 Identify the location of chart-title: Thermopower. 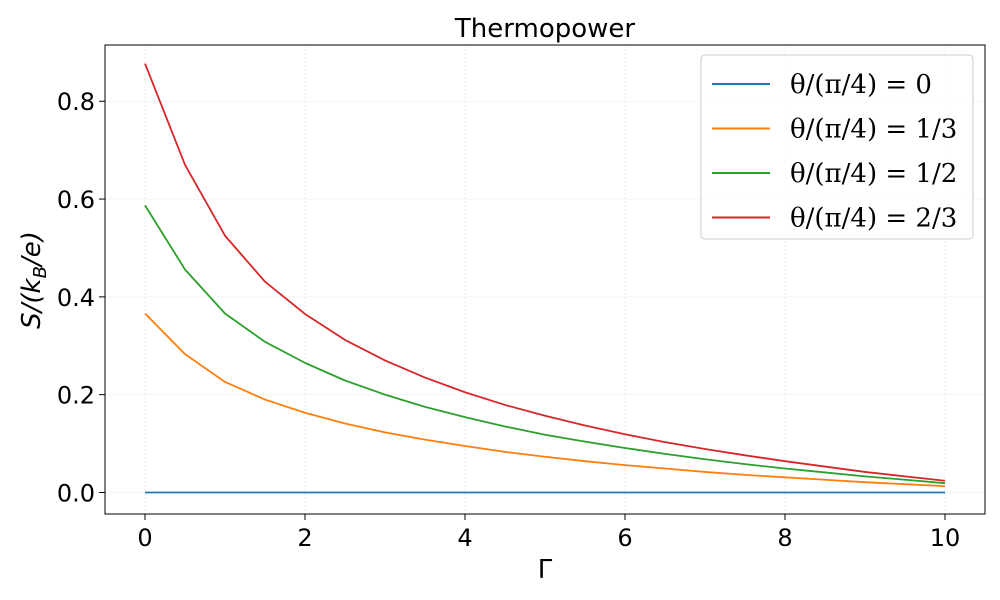
(544, 29).